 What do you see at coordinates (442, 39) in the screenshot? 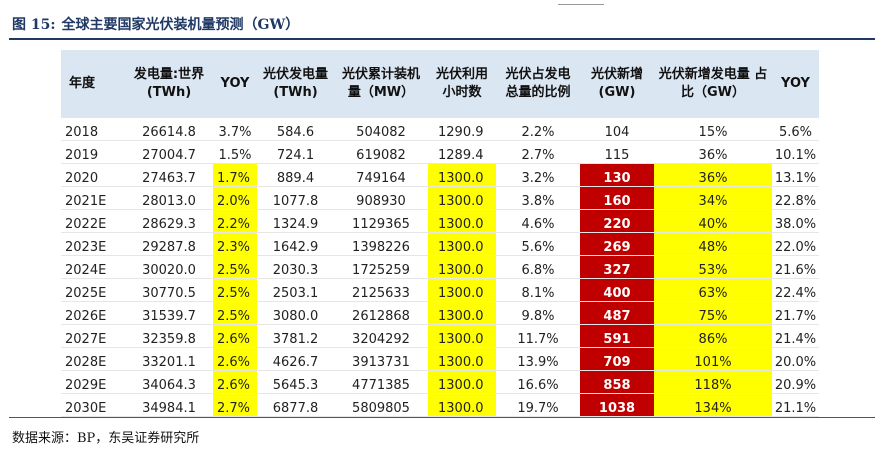
I see `title-rule` at bounding box center [442, 39].